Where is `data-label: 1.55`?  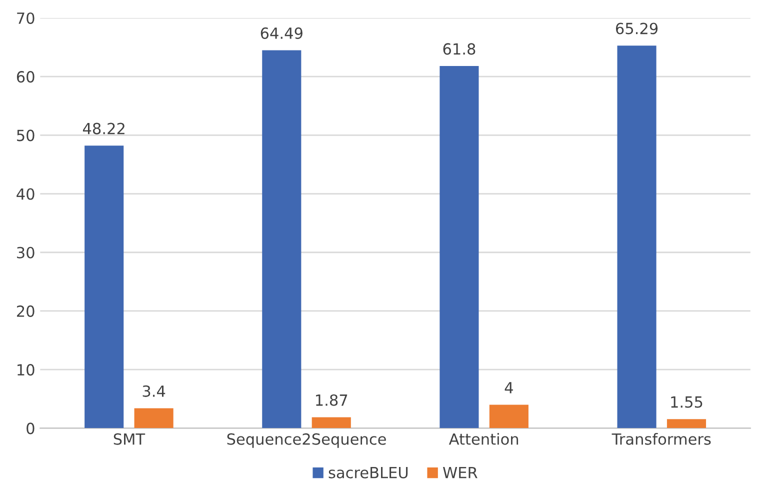 data-label: 1.55 is located at coordinates (686, 402).